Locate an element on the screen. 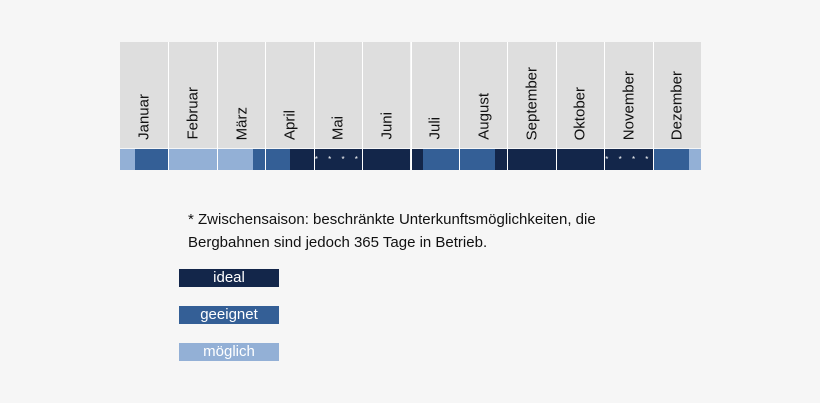 The image size is (820, 403). month-column-11: November * * * * is located at coordinates (628, 106).